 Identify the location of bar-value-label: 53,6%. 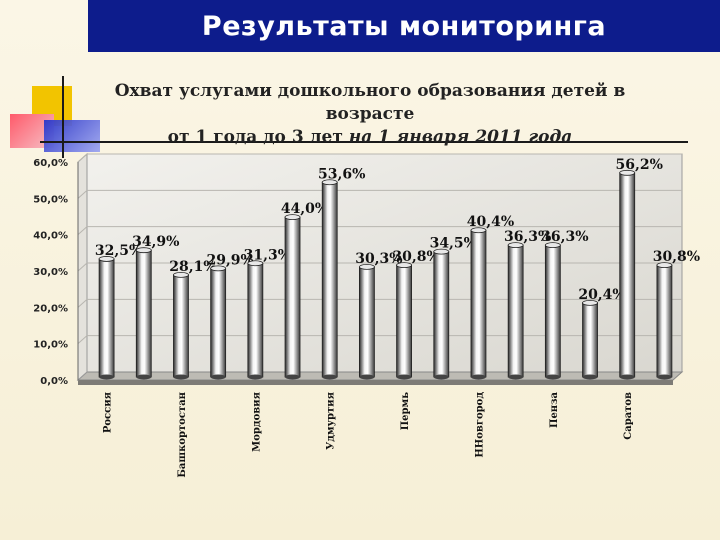
(341, 174).